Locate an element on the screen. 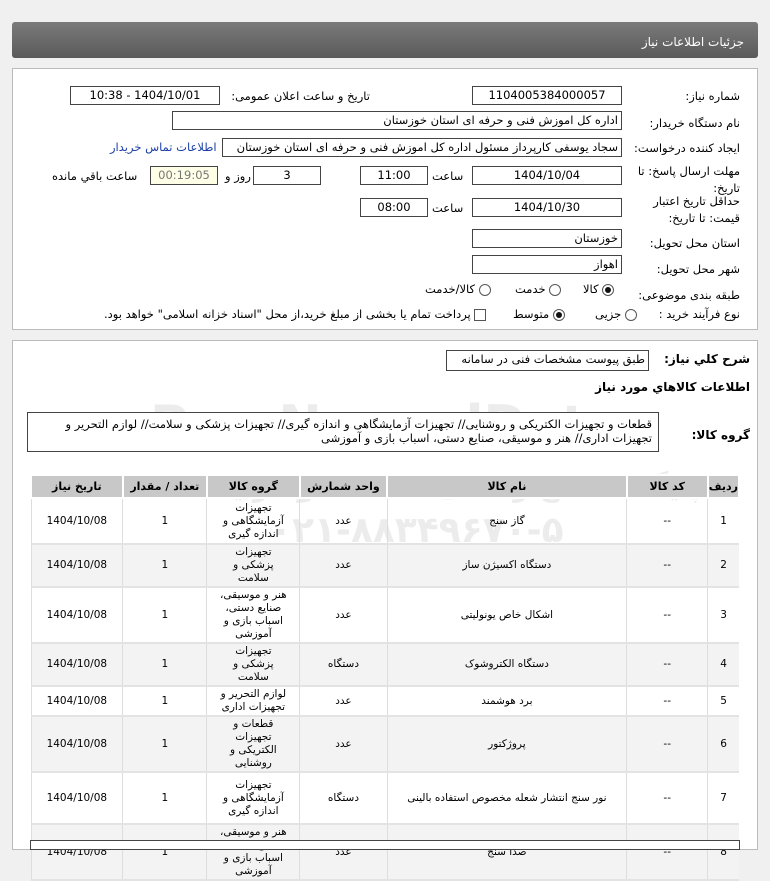 The height and width of the screenshot is (881, 770). deadline-time-label: ساعت is located at coordinates (448, 176).